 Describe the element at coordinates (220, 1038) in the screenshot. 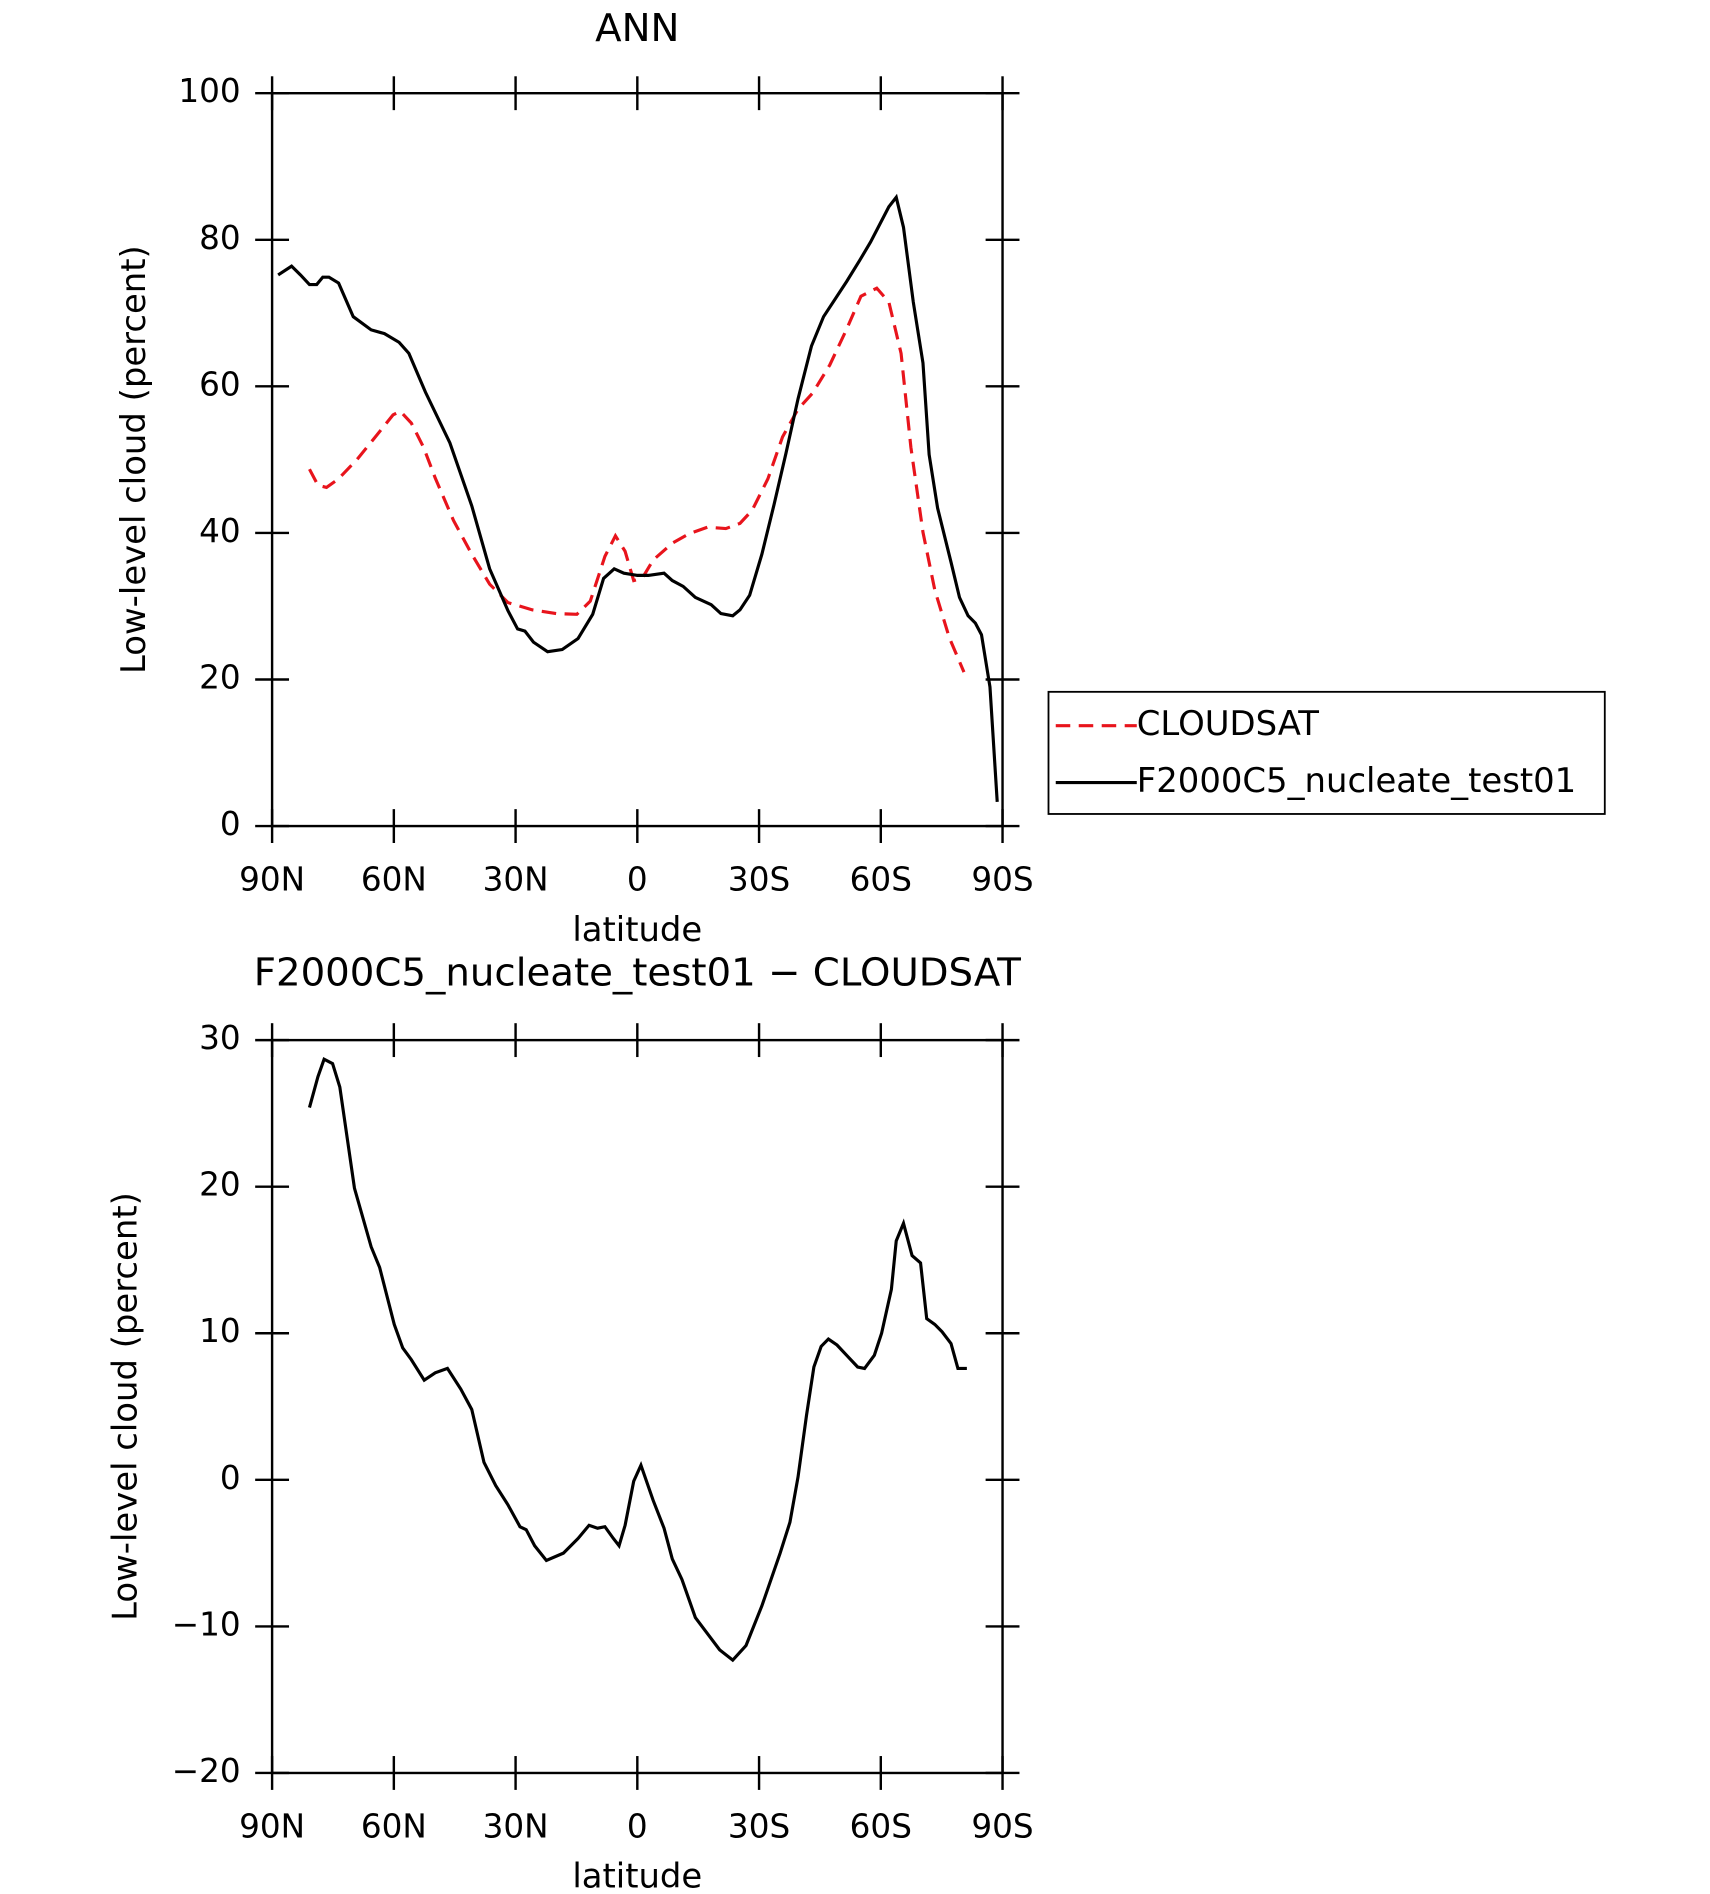

I see `y-tick-label: 30` at that location.